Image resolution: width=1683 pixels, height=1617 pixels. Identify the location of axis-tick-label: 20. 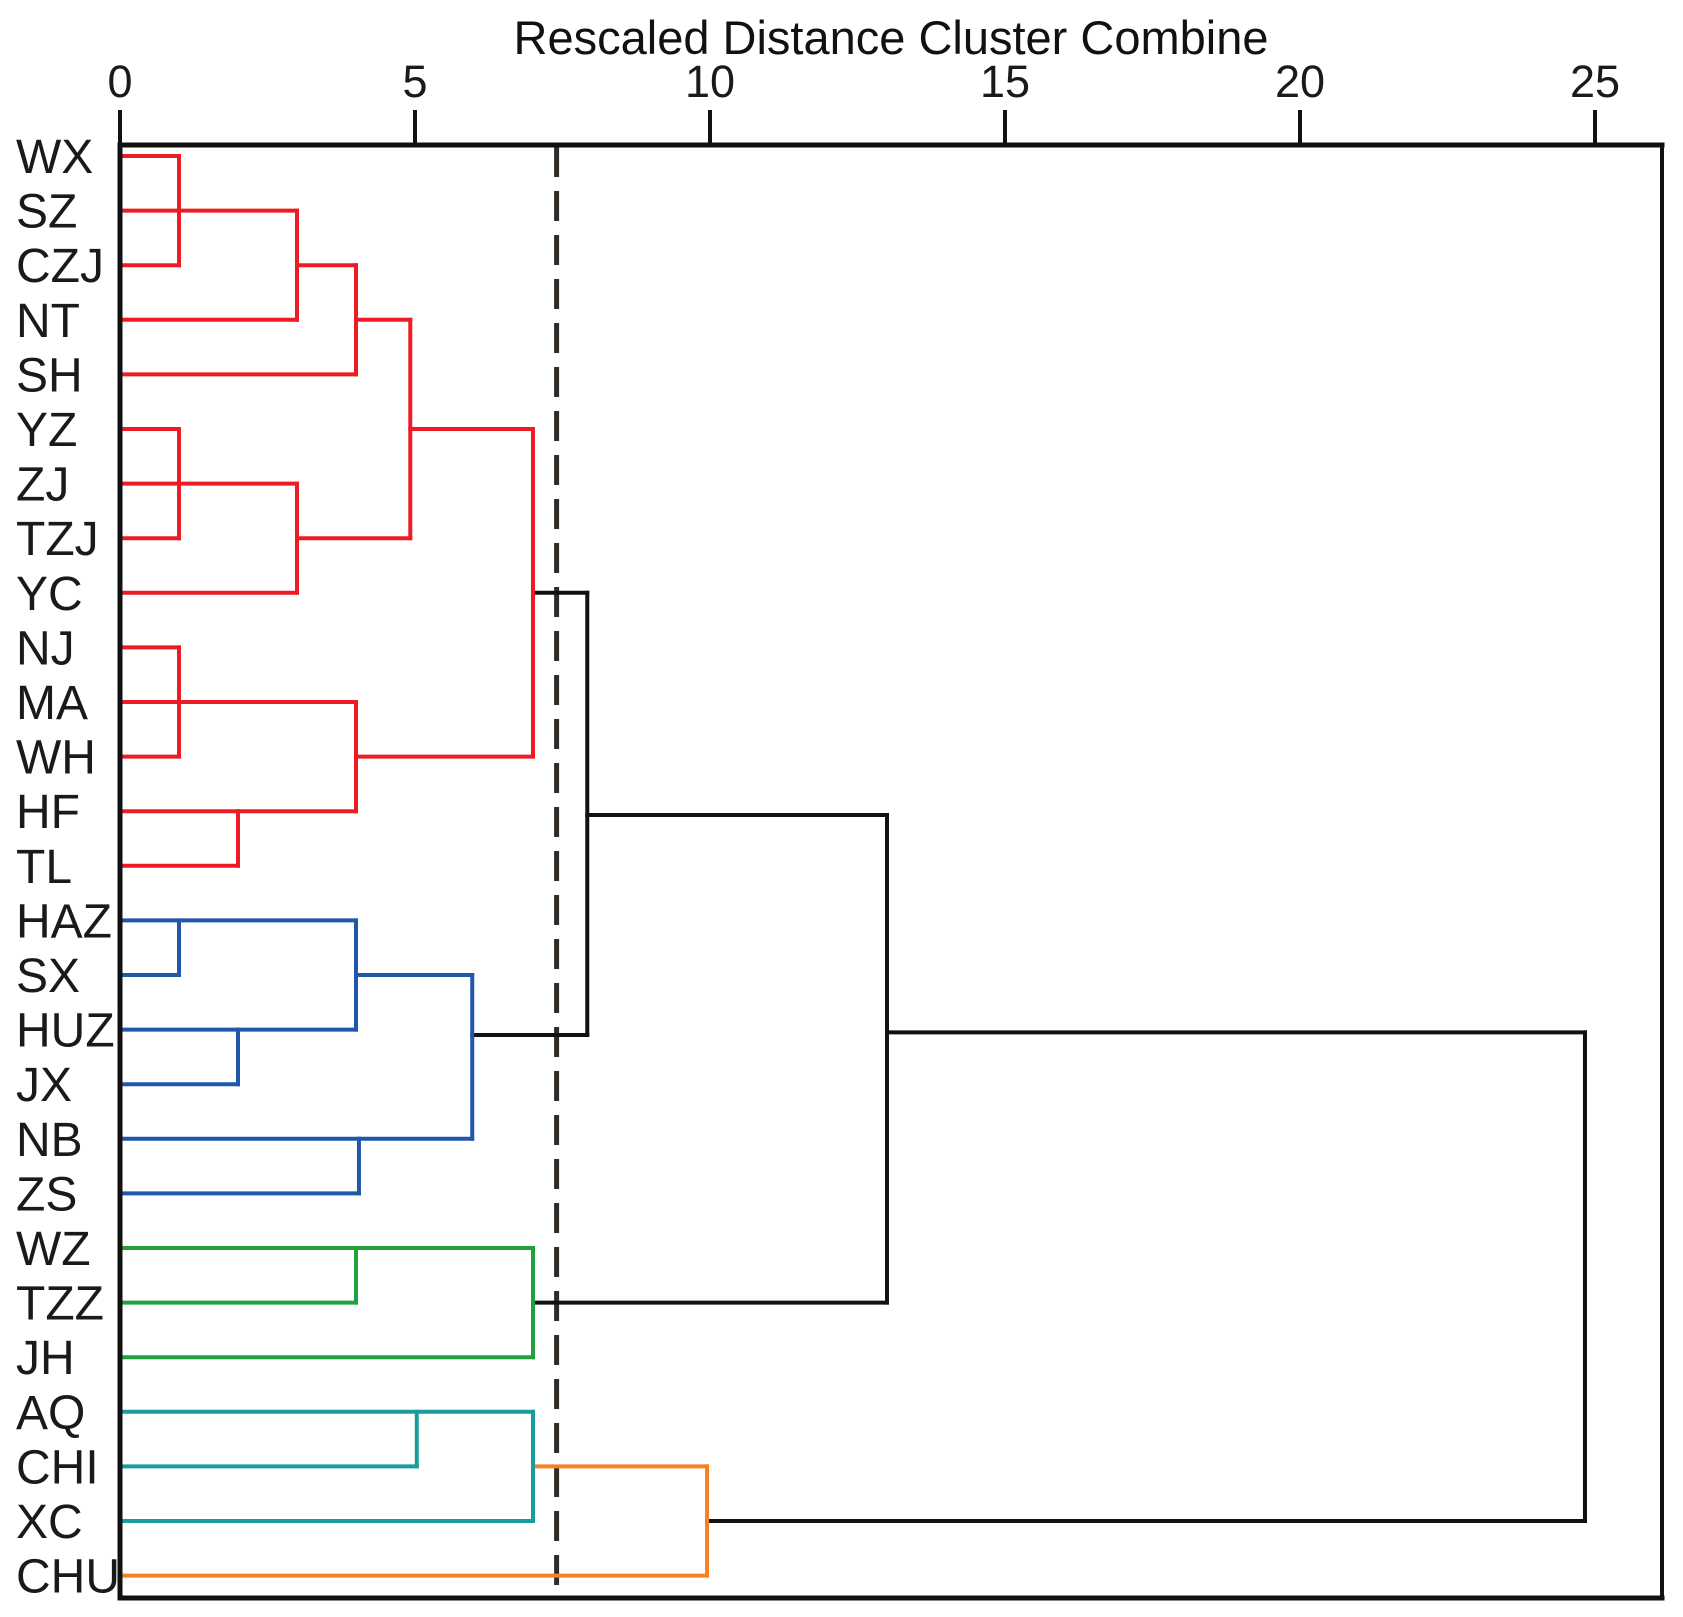
(1300, 81).